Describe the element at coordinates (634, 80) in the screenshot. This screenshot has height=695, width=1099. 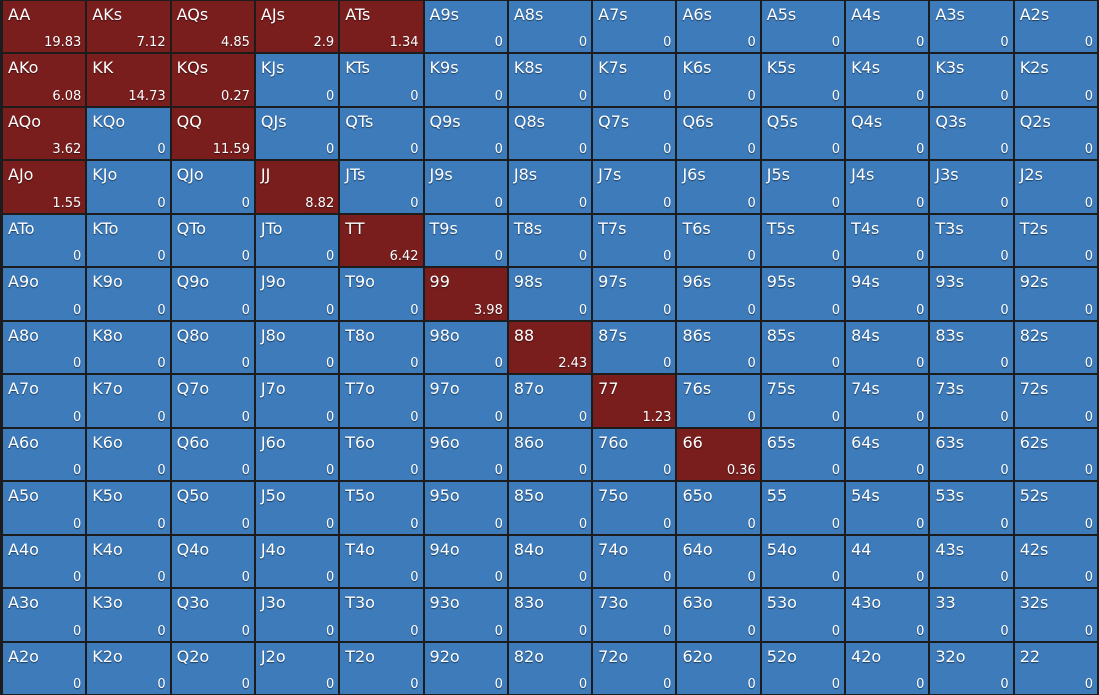
I see `hand-cell: K7s 0` at that location.